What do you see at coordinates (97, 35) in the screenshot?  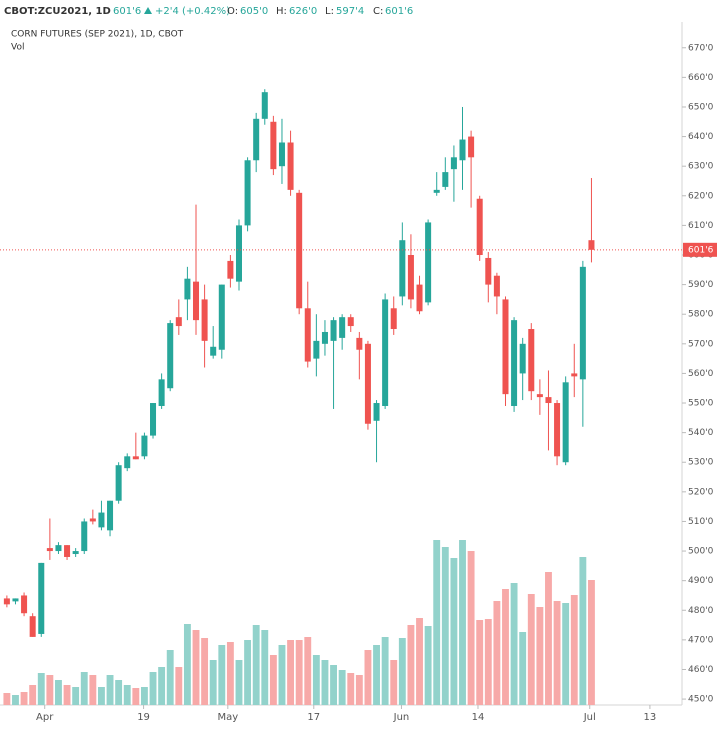 I see `chart-title: CORN FUTURES (SEP 2021), 1D, CBOT` at bounding box center [97, 35].